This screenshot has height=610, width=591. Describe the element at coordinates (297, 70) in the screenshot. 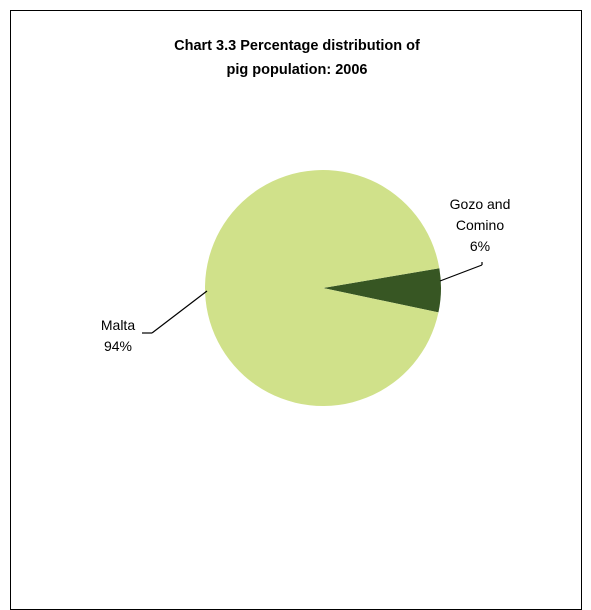

I see `chart-title-line-2: pig population: 2006` at that location.